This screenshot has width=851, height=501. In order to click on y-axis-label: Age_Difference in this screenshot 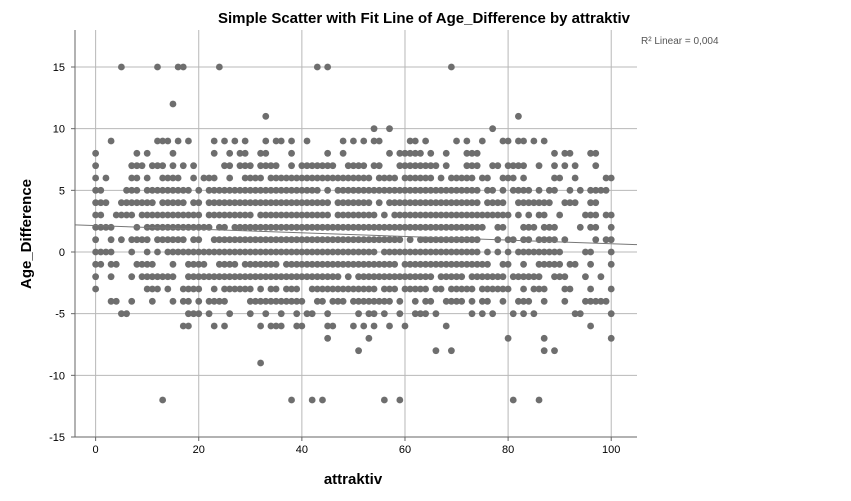, I will do `click(26, 234)`.